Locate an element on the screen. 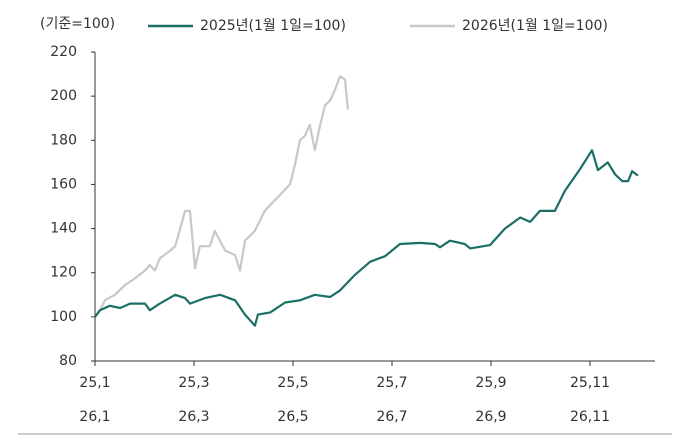 The image size is (680, 437). x-tick-label: 25,7 is located at coordinates (391, 383).